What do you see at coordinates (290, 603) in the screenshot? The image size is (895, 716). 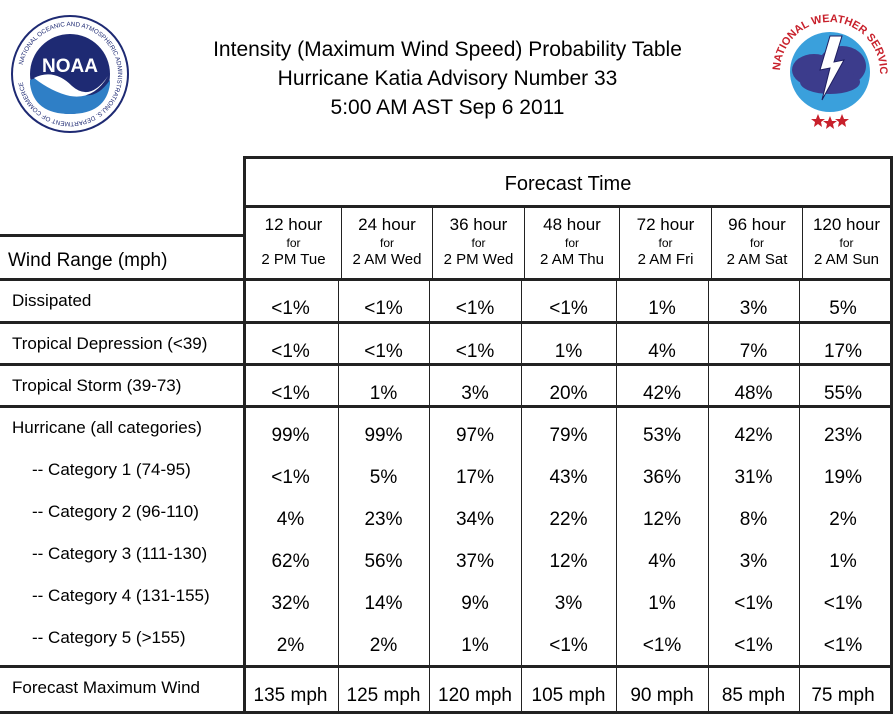 I see `table-cell: 32%` at bounding box center [290, 603].